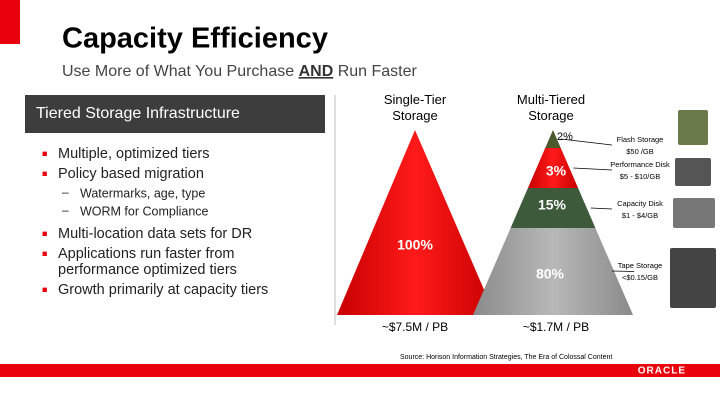  Describe the element at coordinates (415, 327) in the screenshot. I see `cost: ~$7.5M / PB` at that location.